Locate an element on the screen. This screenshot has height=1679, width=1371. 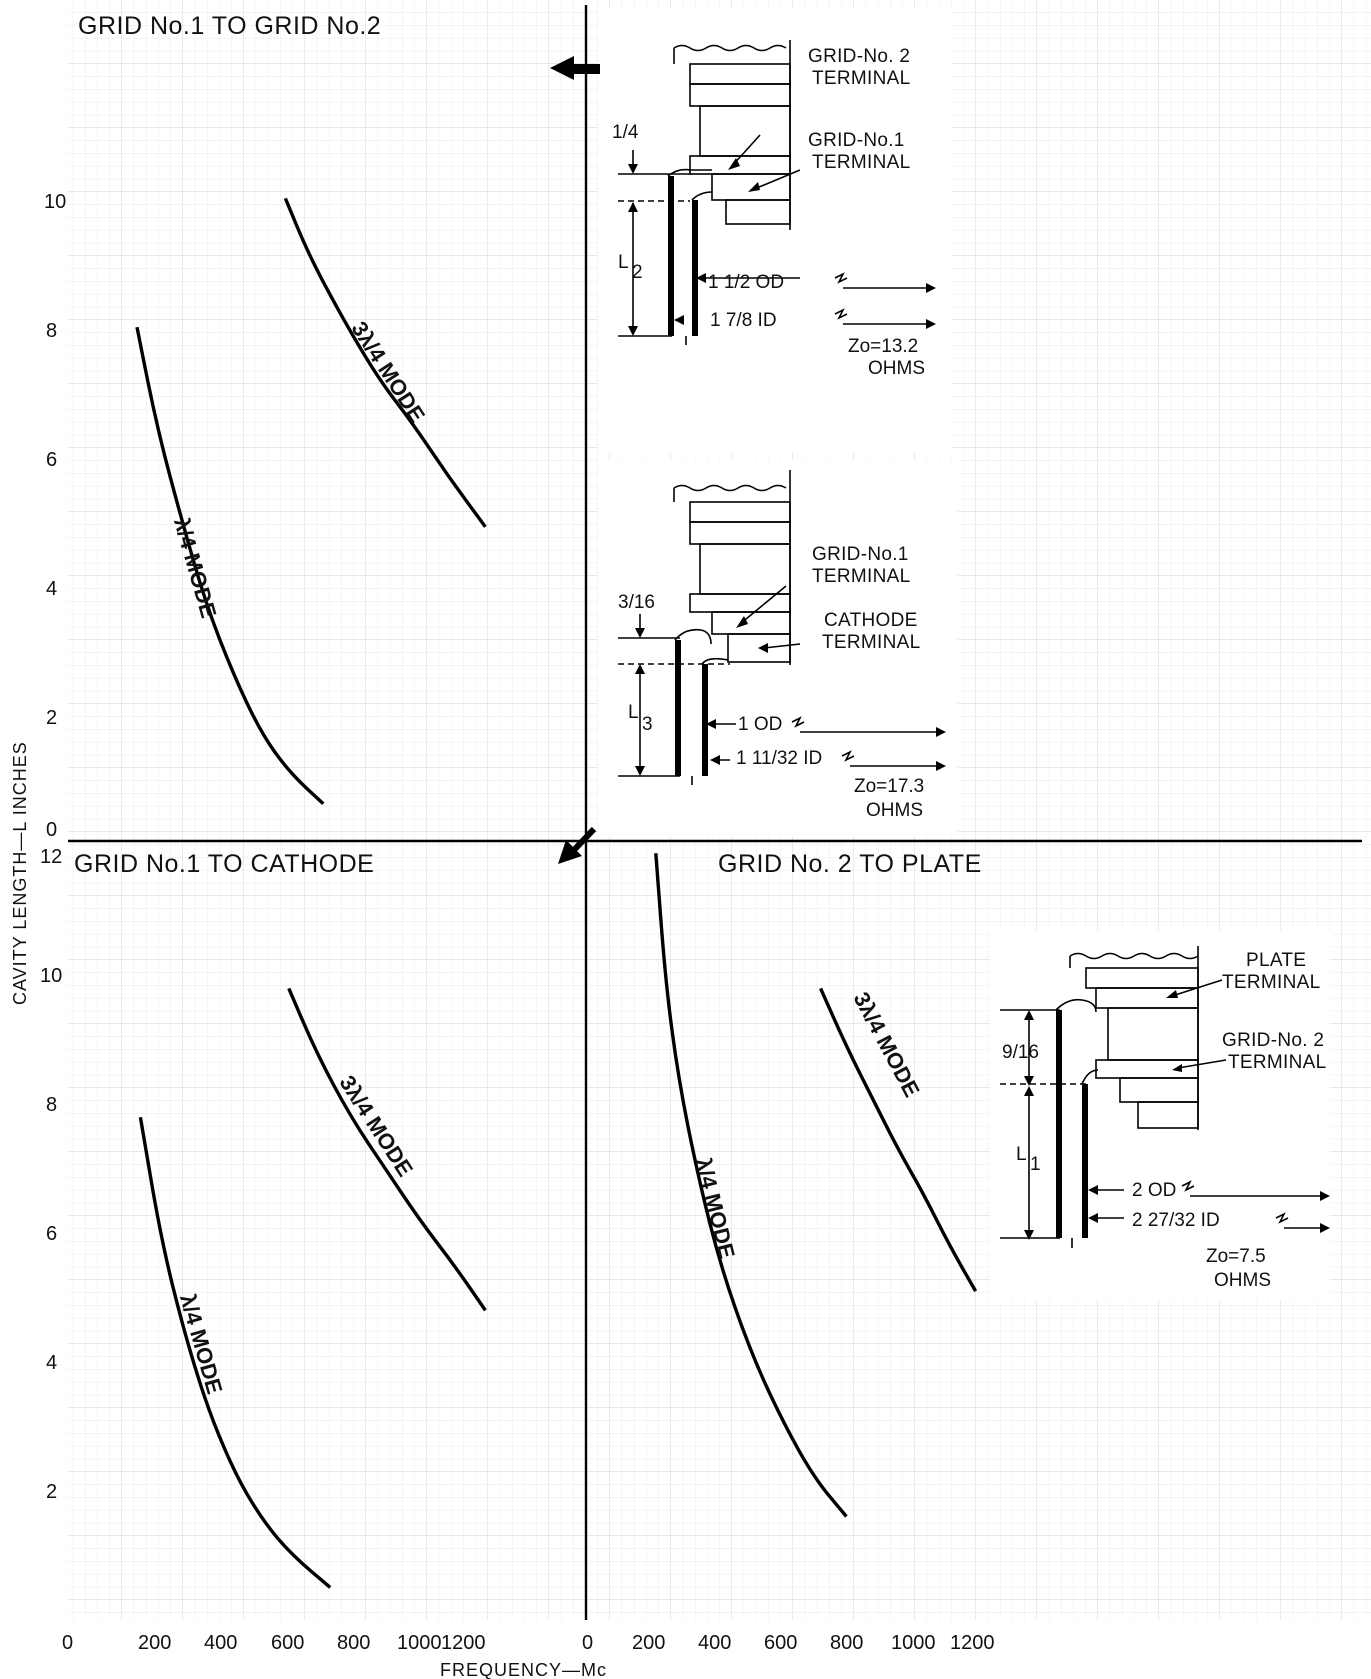
diagram-right-zo: Zo=7.5 is located at coordinates (1236, 1256).